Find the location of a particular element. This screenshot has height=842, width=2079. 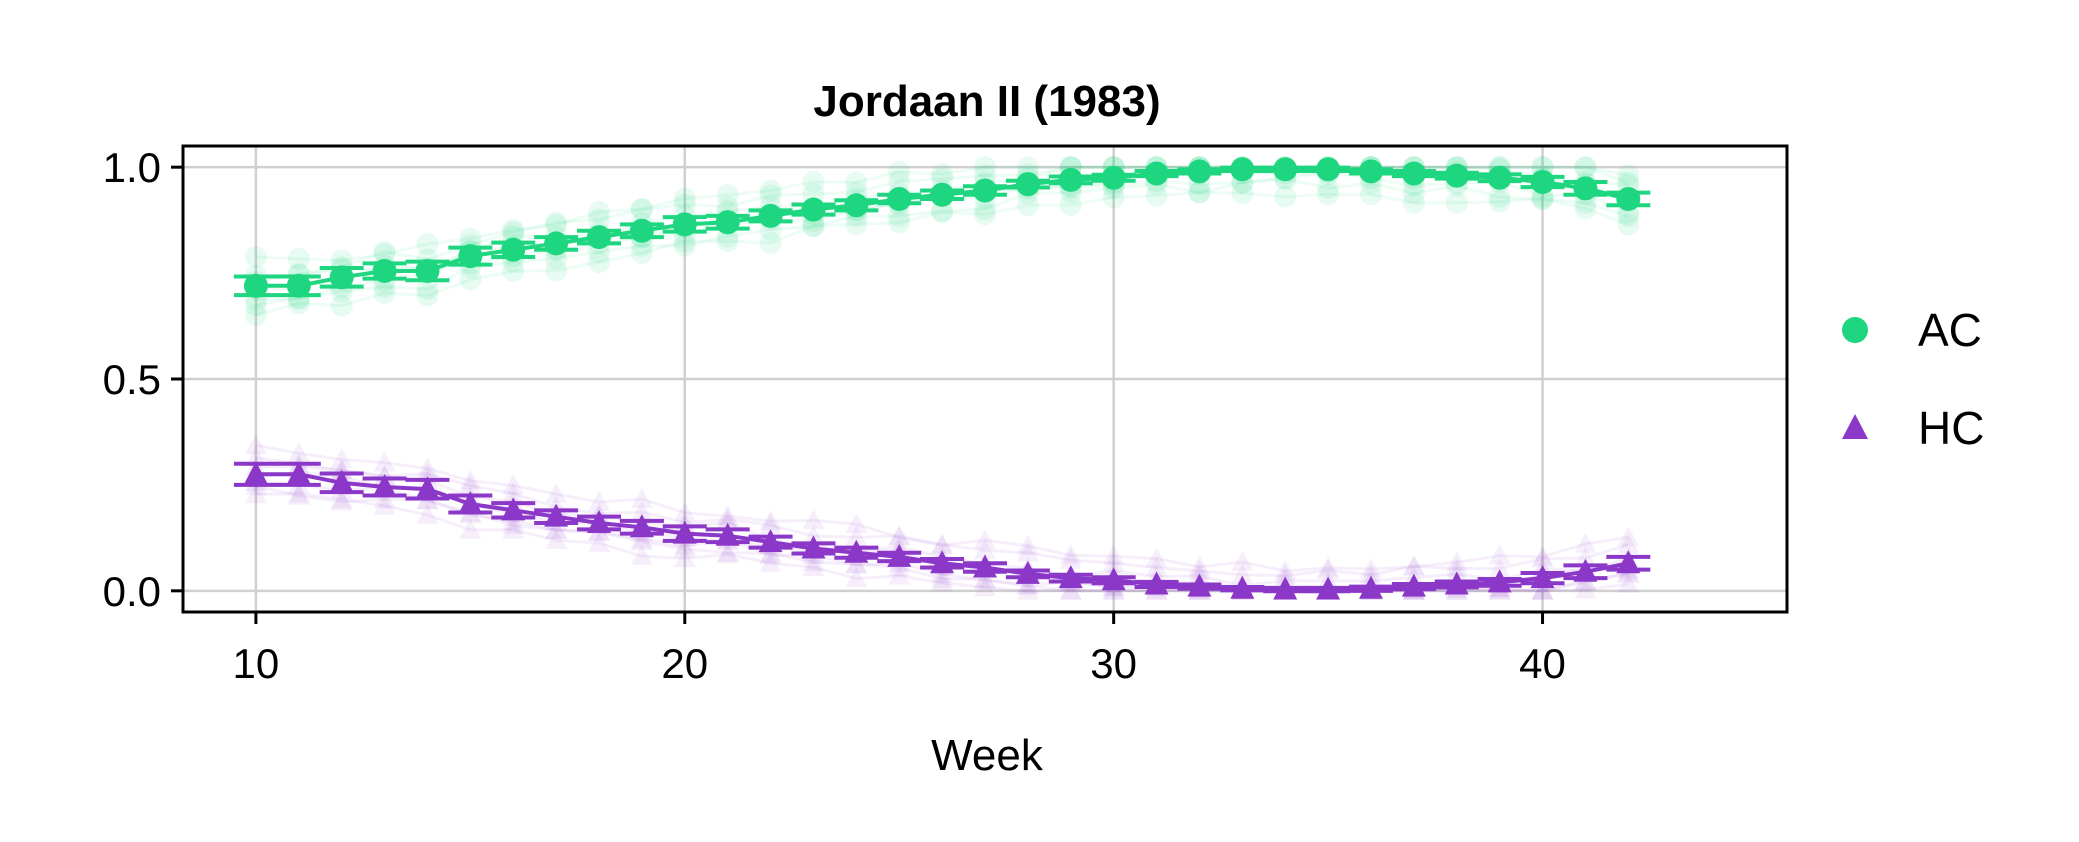

legend: AC HC is located at coordinates (1913, 379).